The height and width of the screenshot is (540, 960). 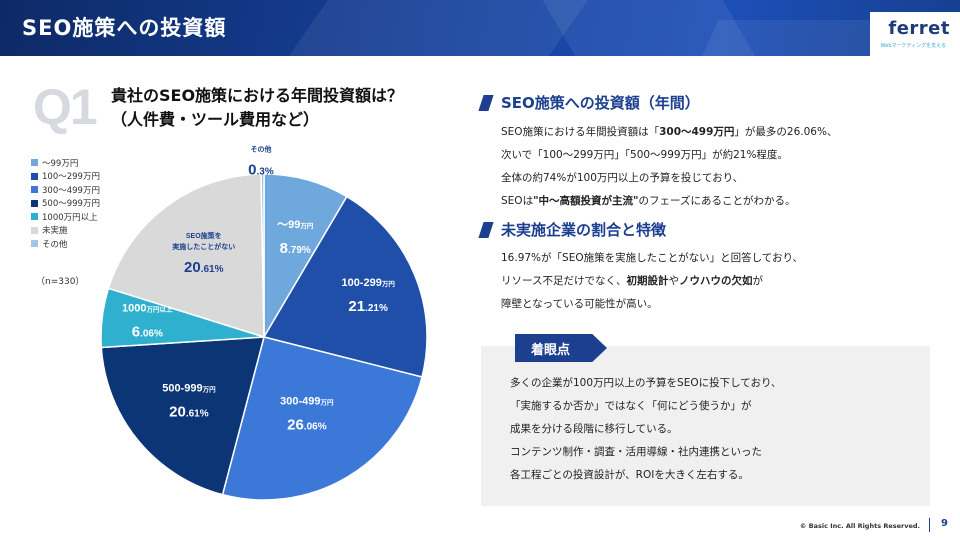 I want to click on body-text: 障壁となっている可能性が高い。, so click(x=579, y=304).